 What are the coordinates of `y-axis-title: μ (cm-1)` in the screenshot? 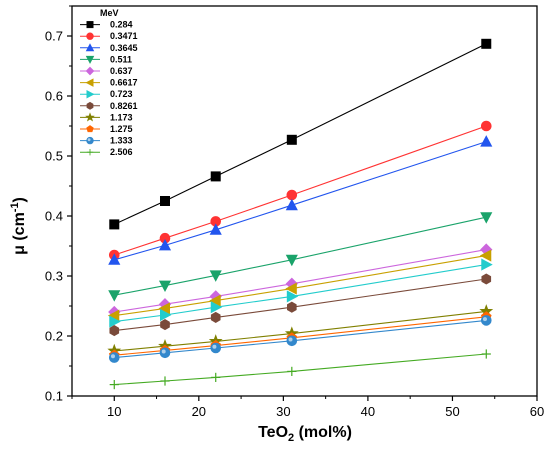 It's located at (18, 226).